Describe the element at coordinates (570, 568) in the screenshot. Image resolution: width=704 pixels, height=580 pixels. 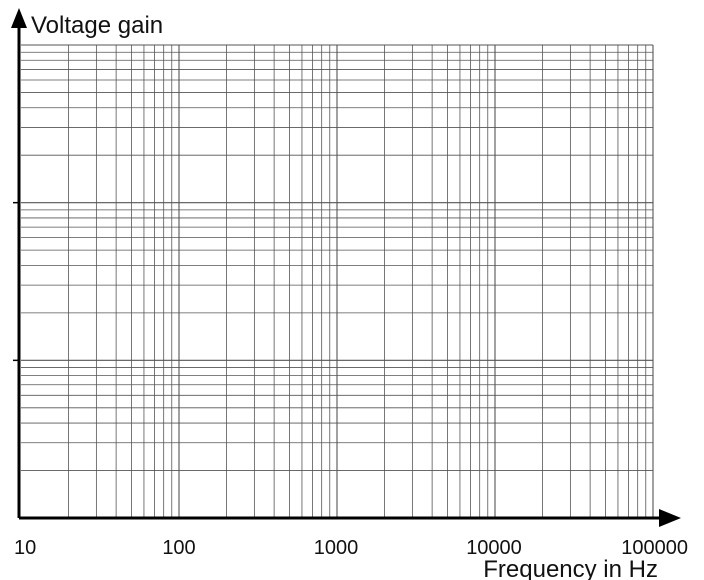
I see `x-axis-title: Frequency in Hz` at that location.